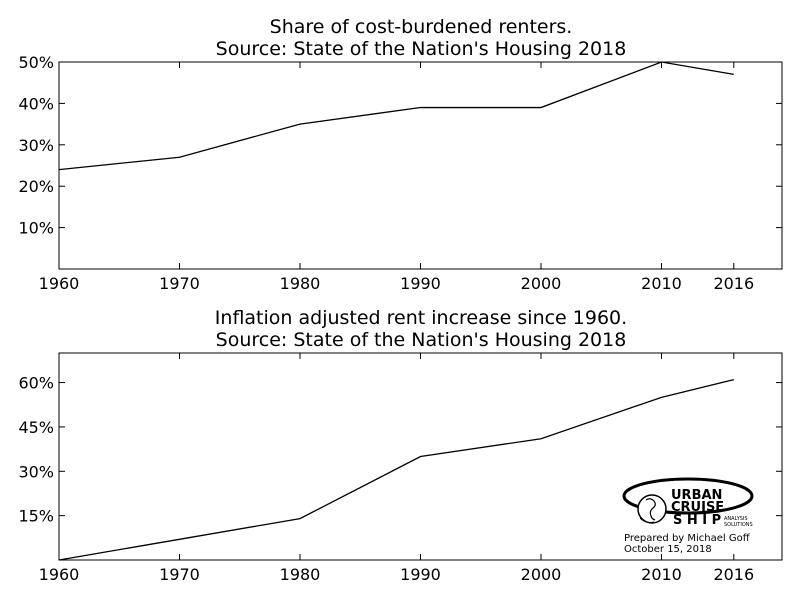  What do you see at coordinates (668, 549) in the screenshot?
I see `prepared-date-text: October 15, 2018` at bounding box center [668, 549].